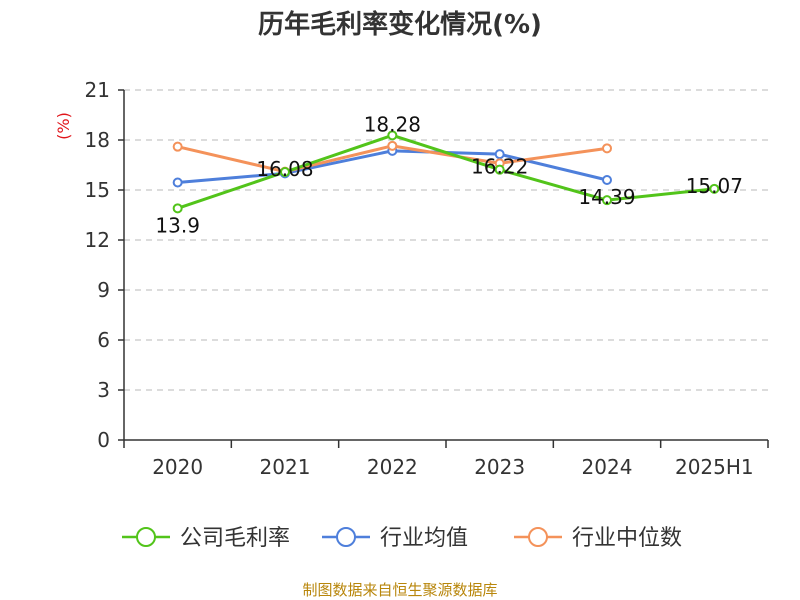 The image size is (800, 600). I want to click on x-tick-label: 2024, so click(607, 467).